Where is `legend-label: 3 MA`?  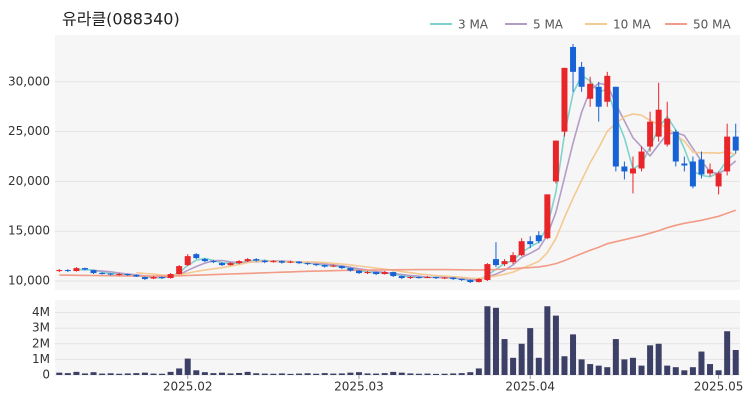 legend-label: 3 MA is located at coordinates (473, 25).